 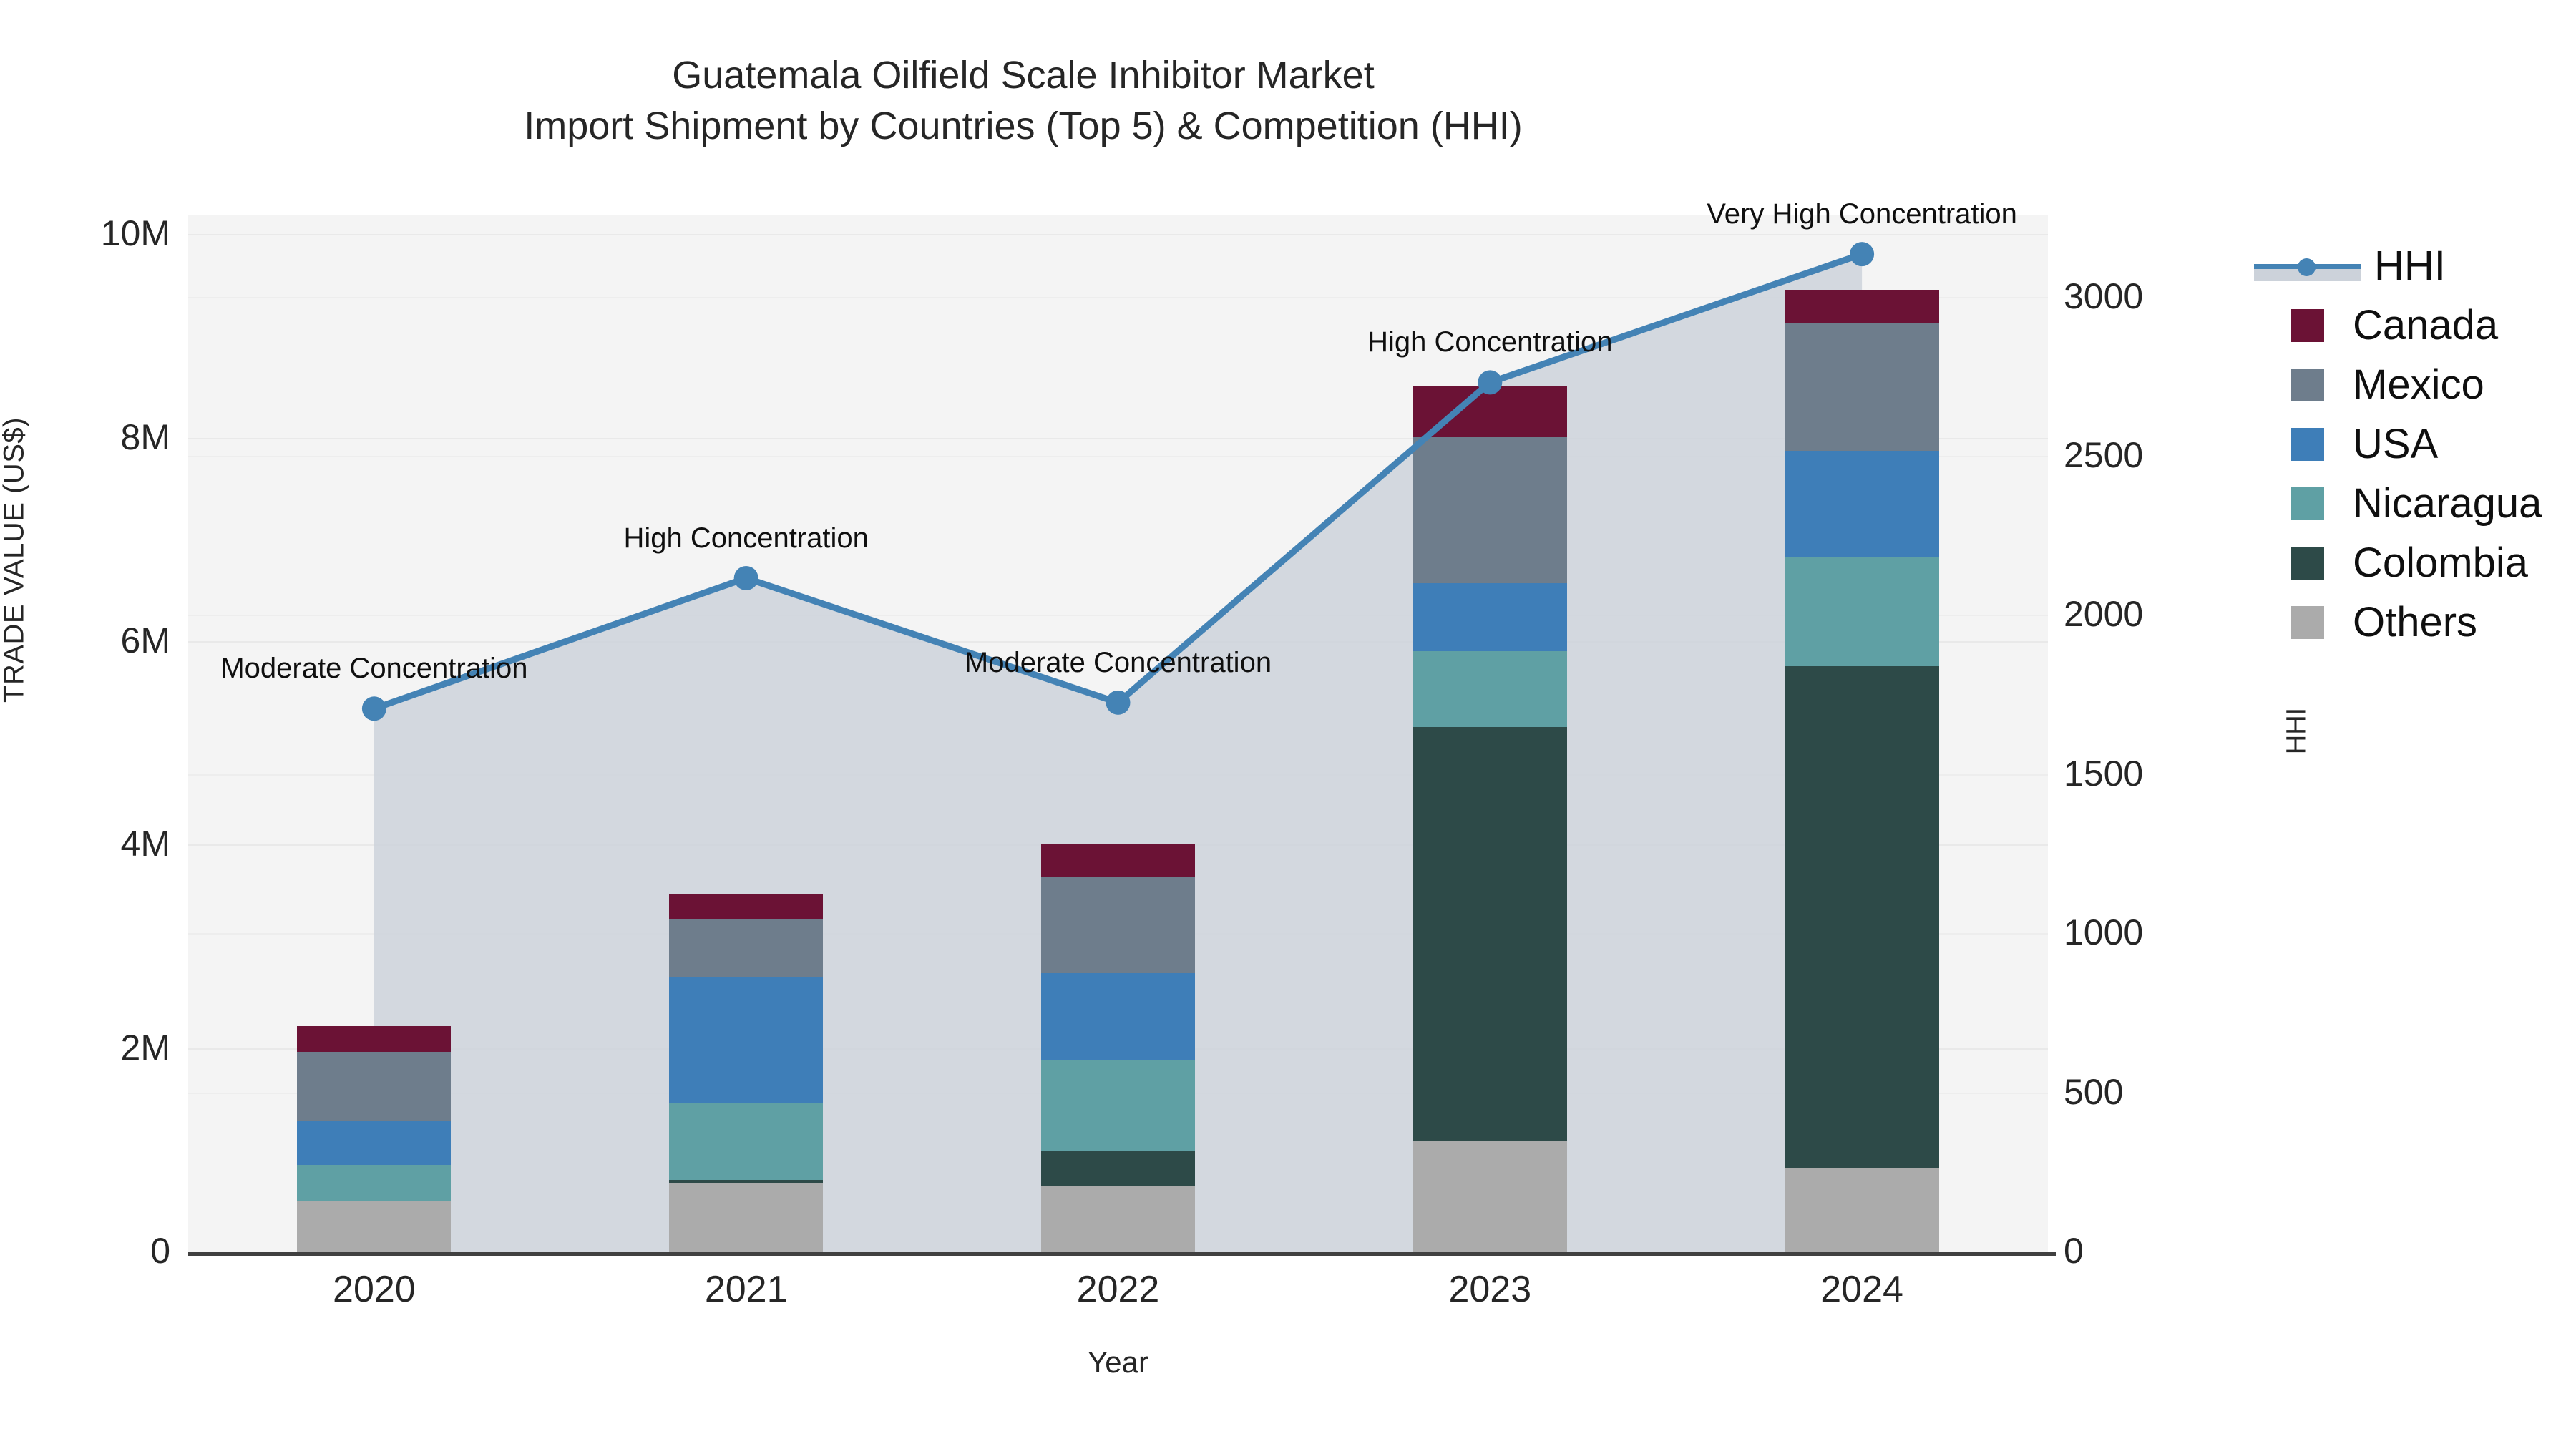 I want to click on bar-segment-canada-2024, so click(x=1862, y=307).